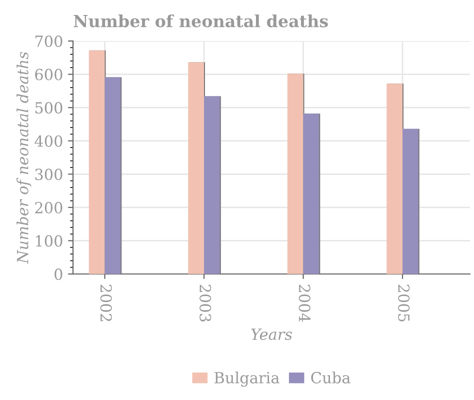 The image size is (474, 400). I want to click on y-tick-label: 400, so click(48, 141).